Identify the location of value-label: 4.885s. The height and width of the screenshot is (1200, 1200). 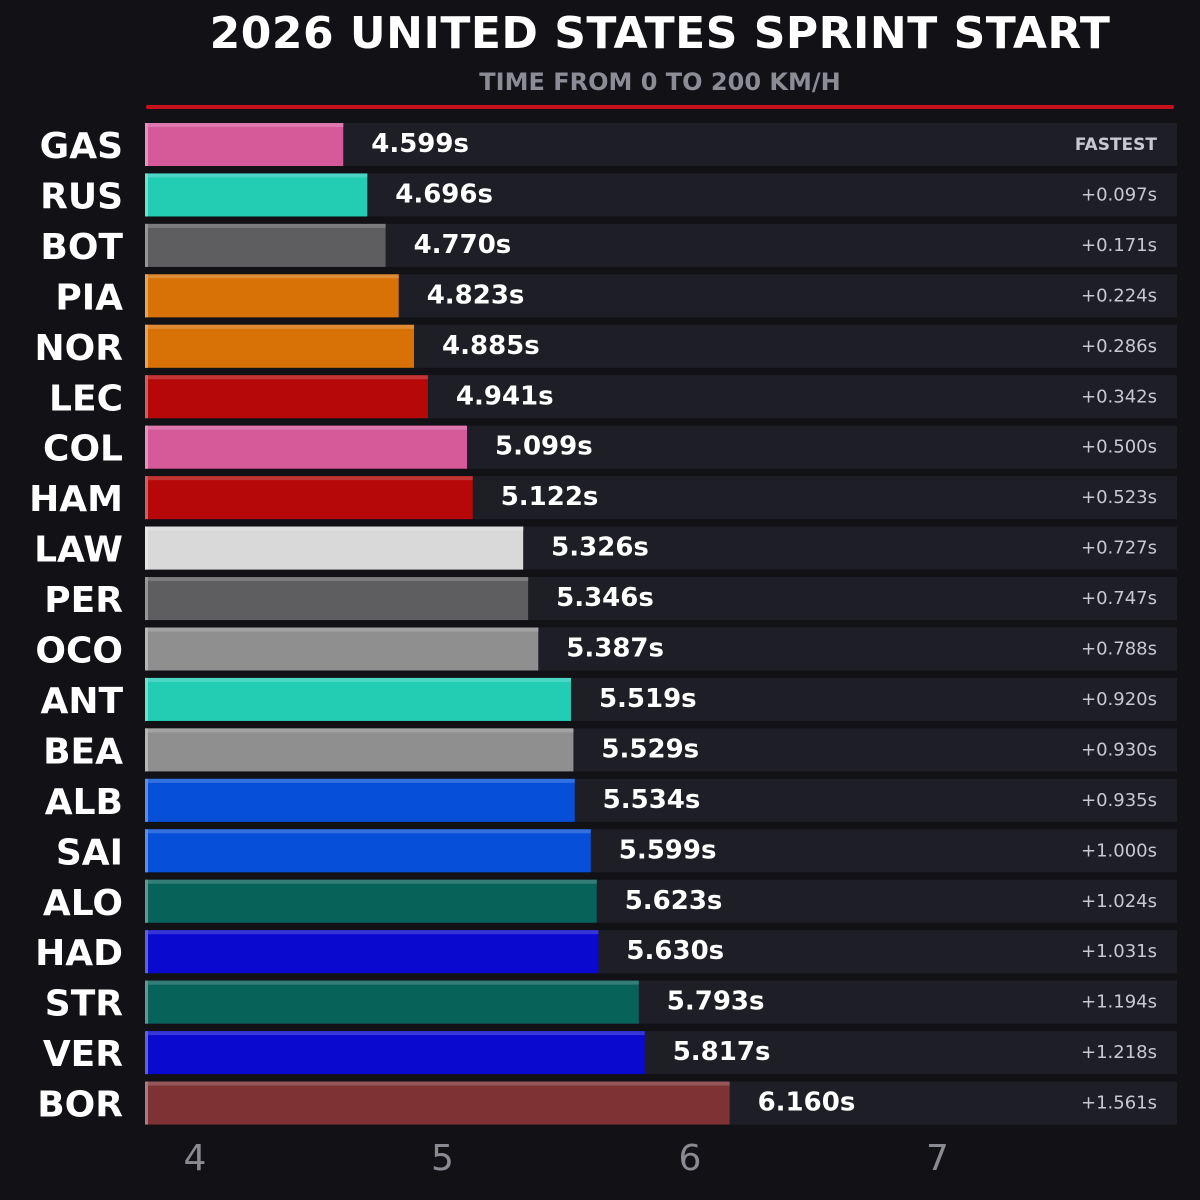
(491, 346).